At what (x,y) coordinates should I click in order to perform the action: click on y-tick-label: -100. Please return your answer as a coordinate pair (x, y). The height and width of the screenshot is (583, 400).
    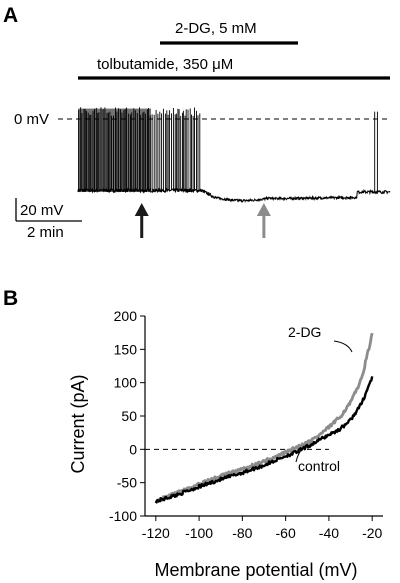
    Looking at the image, I should click on (123, 516).